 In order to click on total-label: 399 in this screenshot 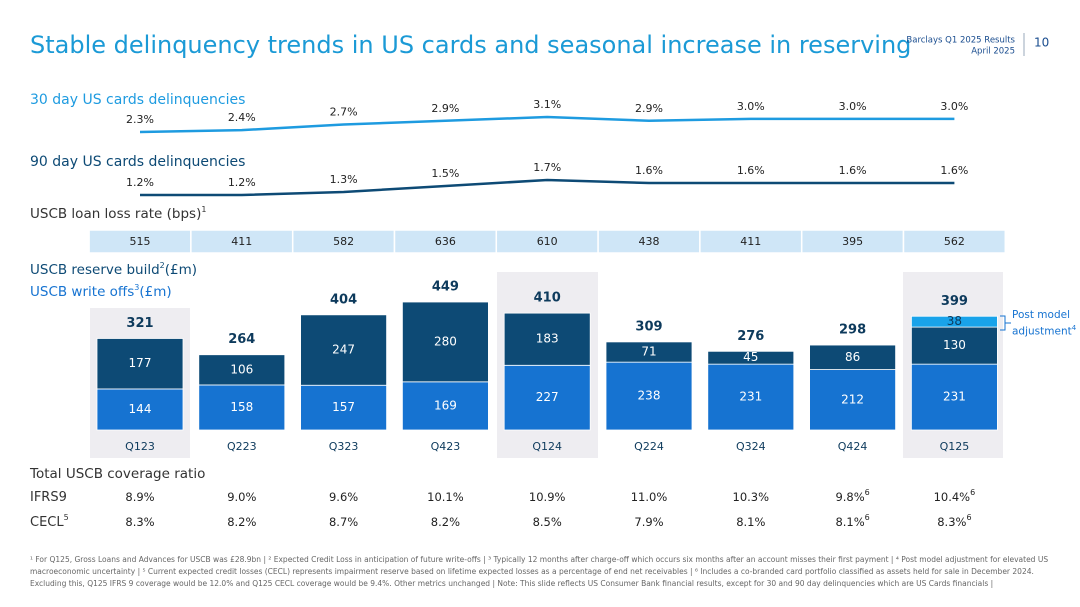, I will do `click(954, 301)`.